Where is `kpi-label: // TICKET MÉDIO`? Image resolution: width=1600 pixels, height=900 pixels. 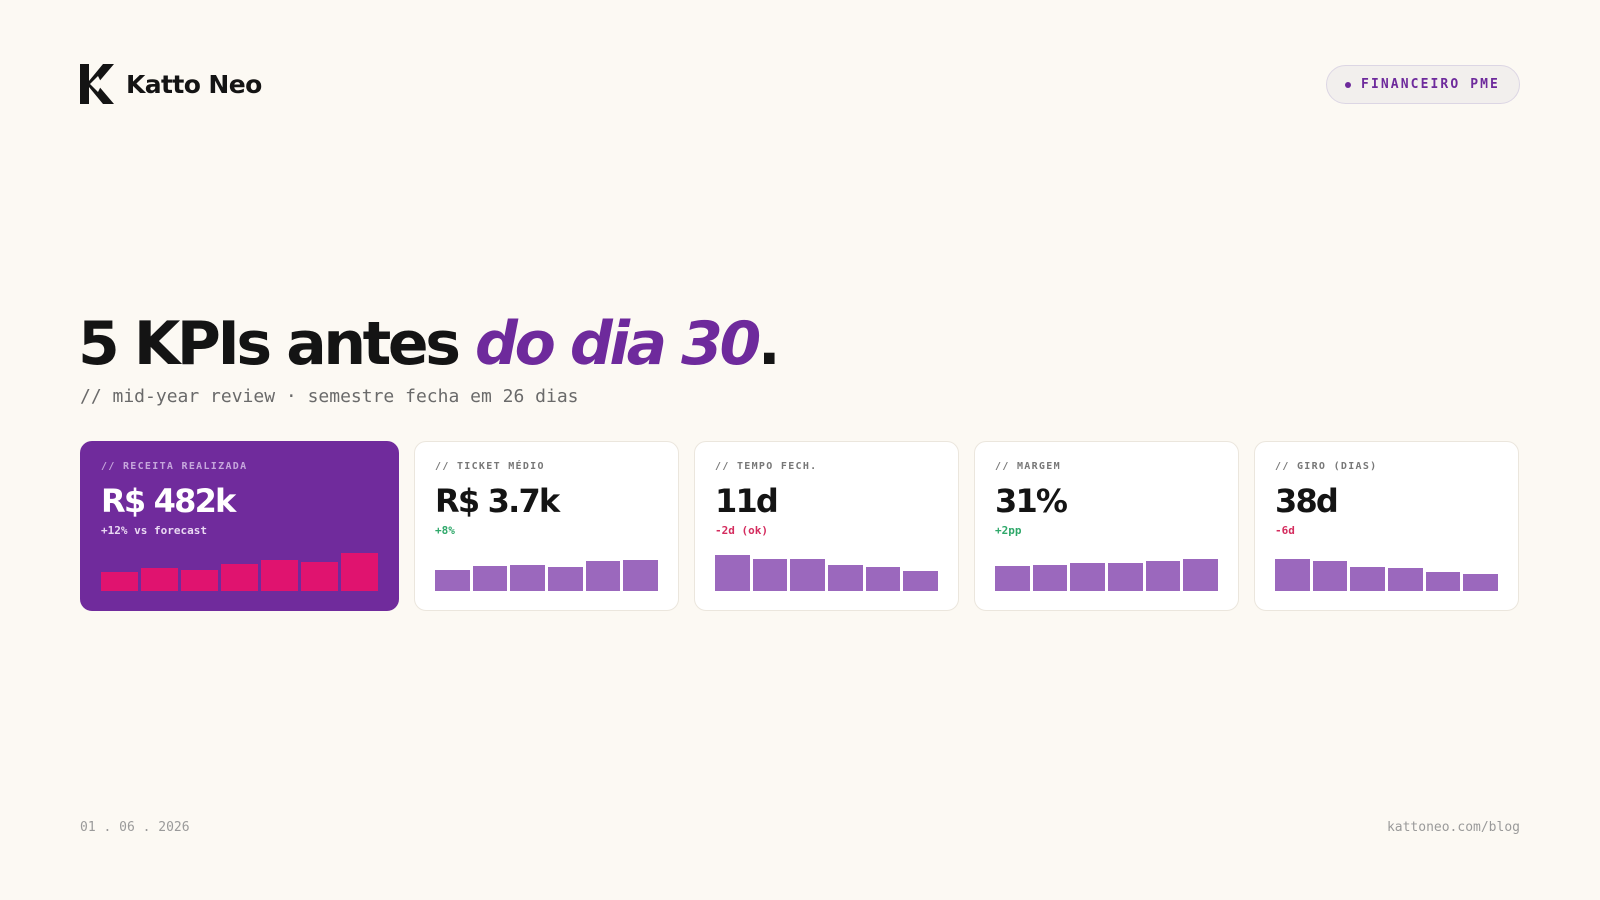 kpi-label: // TICKET MÉDIO is located at coordinates (490, 466).